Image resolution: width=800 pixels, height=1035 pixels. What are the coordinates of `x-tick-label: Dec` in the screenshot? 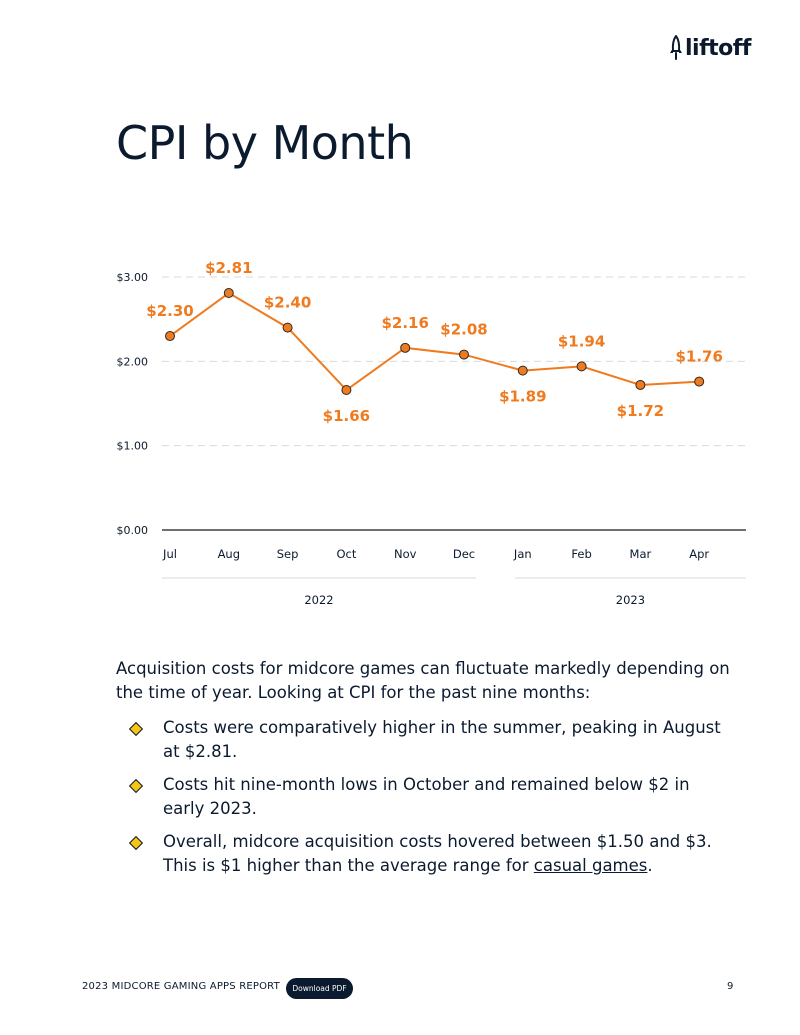 It's located at (464, 554).